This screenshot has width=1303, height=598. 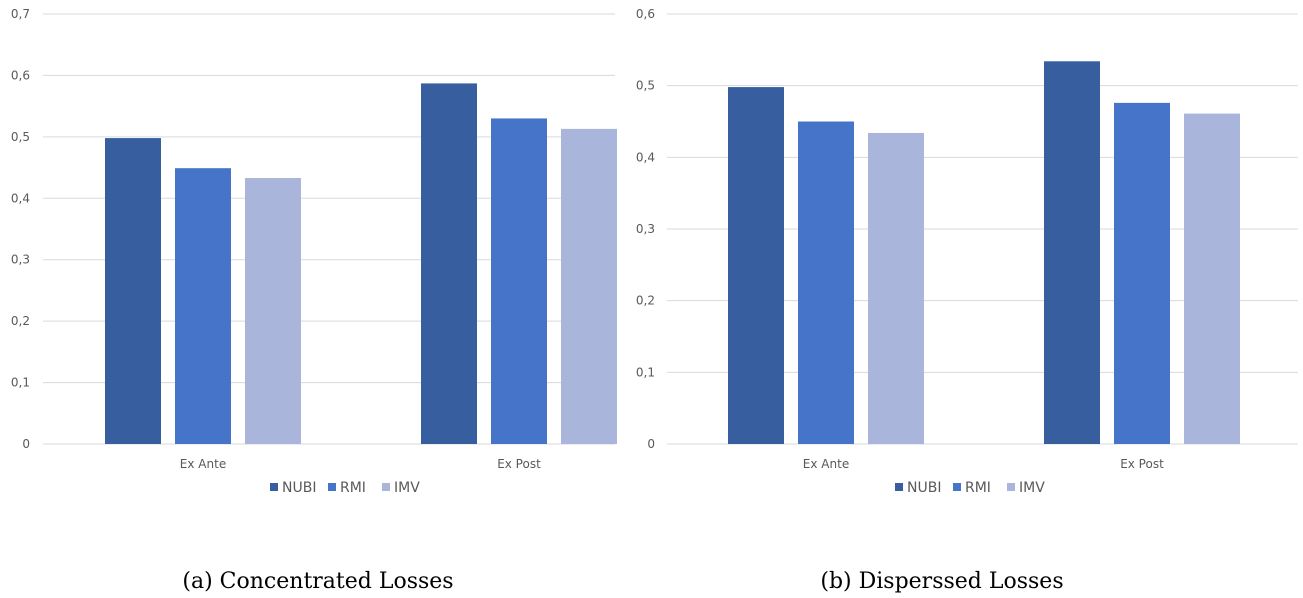 What do you see at coordinates (317, 581) in the screenshot?
I see `figure-caption: (a) Concentrated Losses` at bounding box center [317, 581].